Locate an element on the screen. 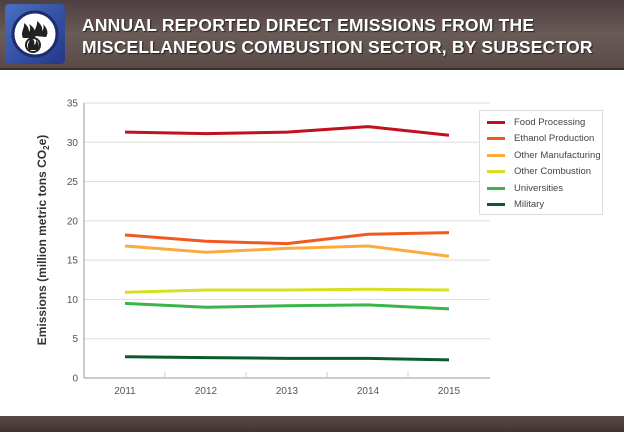 The width and height of the screenshot is (624, 432). legend-label: Military is located at coordinates (529, 205).